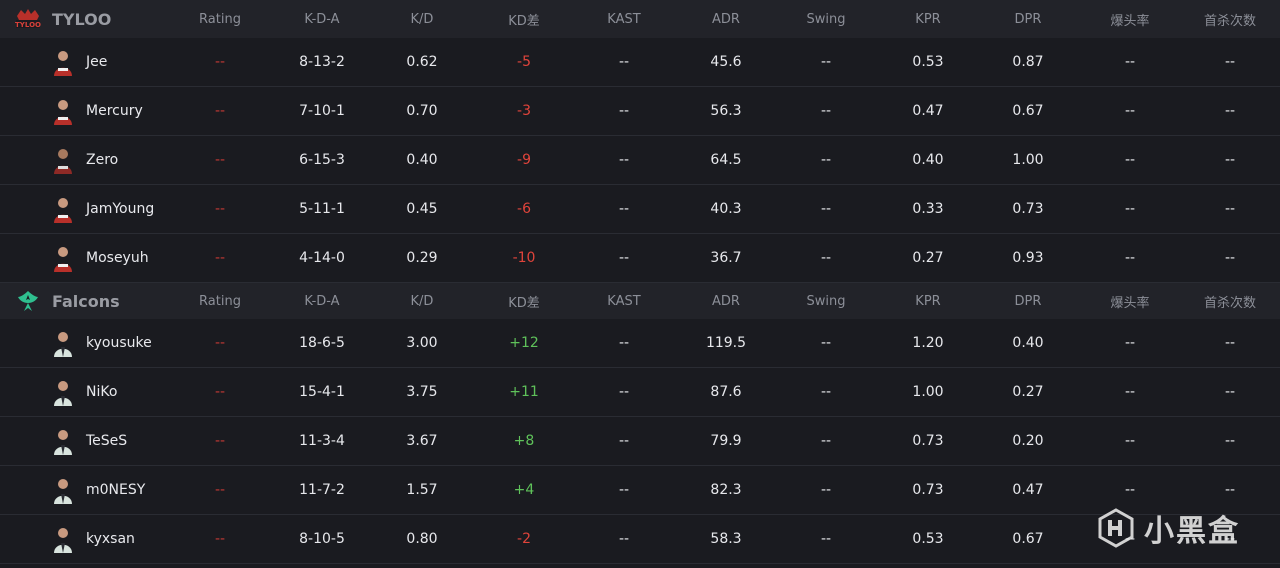  What do you see at coordinates (97, 62) in the screenshot?
I see `player-name: Jee` at bounding box center [97, 62].